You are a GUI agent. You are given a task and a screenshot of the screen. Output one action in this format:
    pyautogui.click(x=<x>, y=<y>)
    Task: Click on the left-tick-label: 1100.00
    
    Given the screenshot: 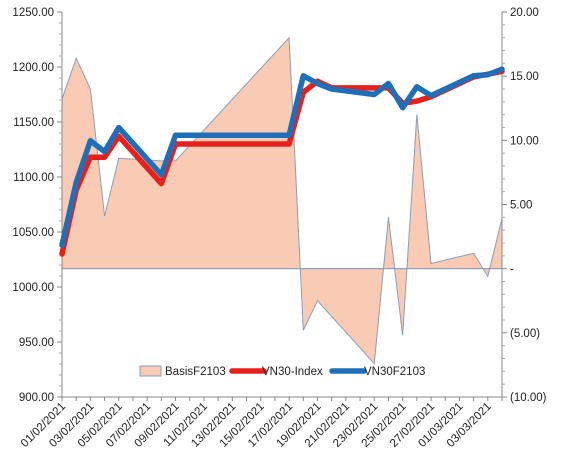 What is the action you would take?
    pyautogui.click(x=33, y=178)
    